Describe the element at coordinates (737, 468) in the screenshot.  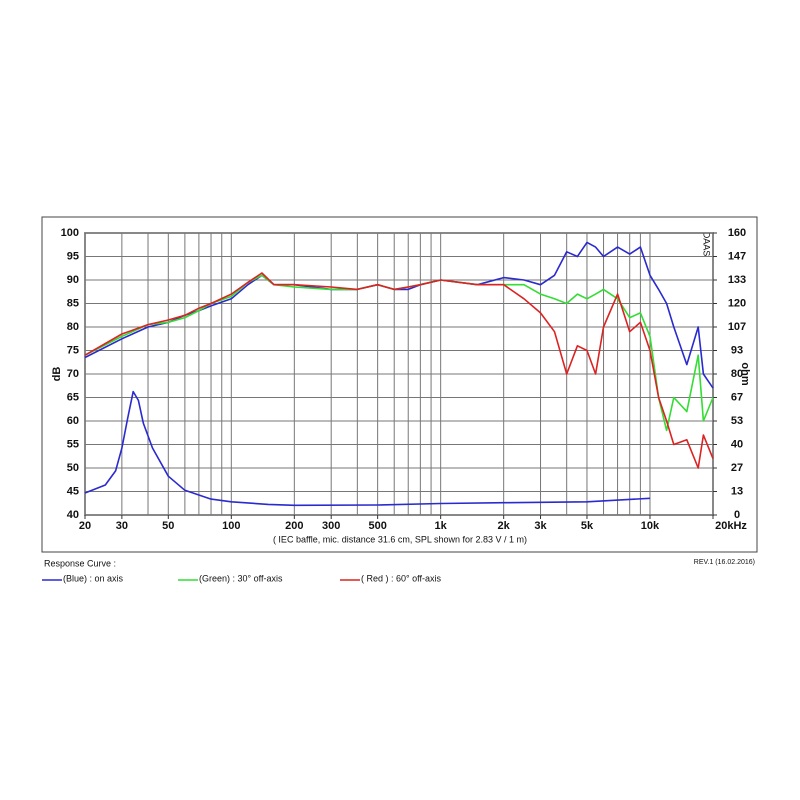
I see `y2-tick-label: 27` at that location.